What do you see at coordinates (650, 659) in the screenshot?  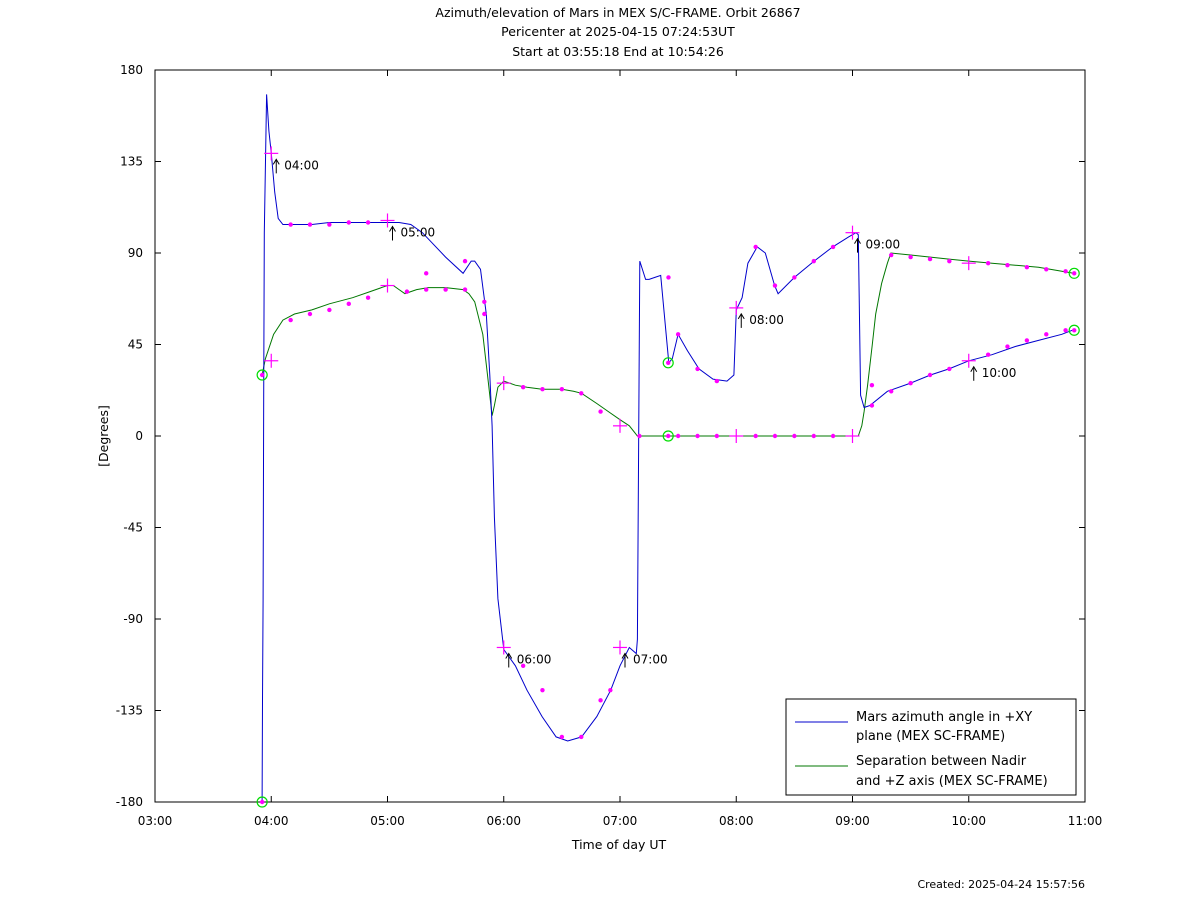 I see `hour-annotation: 07:00` at bounding box center [650, 659].